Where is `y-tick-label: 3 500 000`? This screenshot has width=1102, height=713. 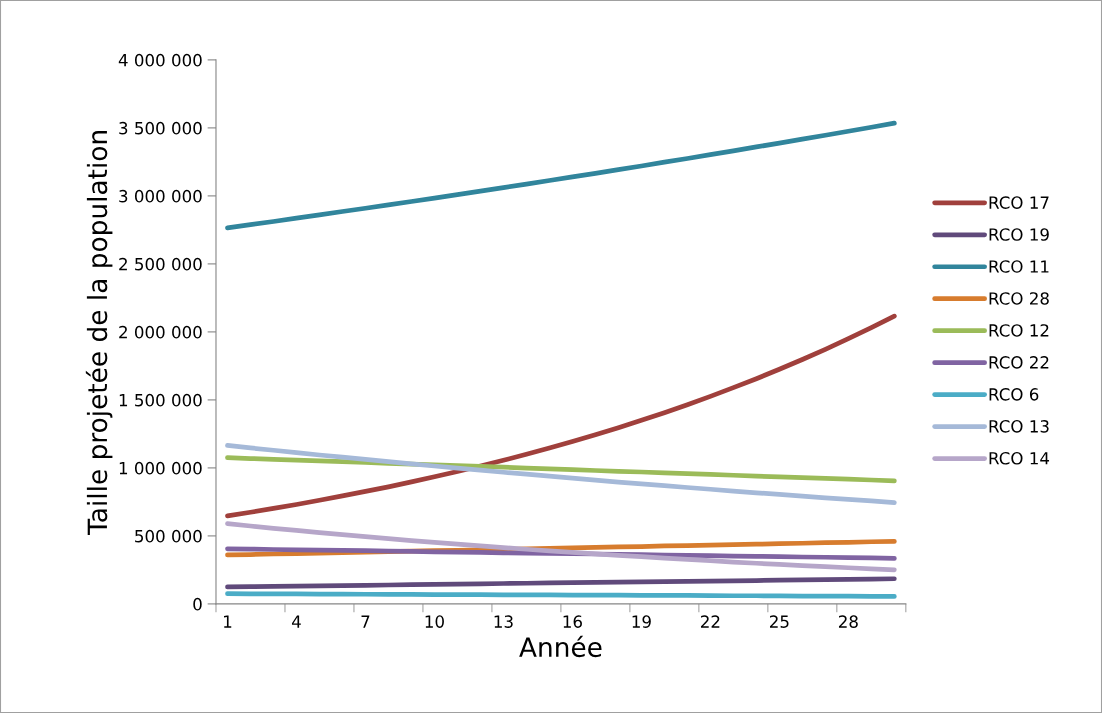
y-tick-label: 3 500 000 is located at coordinates (160, 128).